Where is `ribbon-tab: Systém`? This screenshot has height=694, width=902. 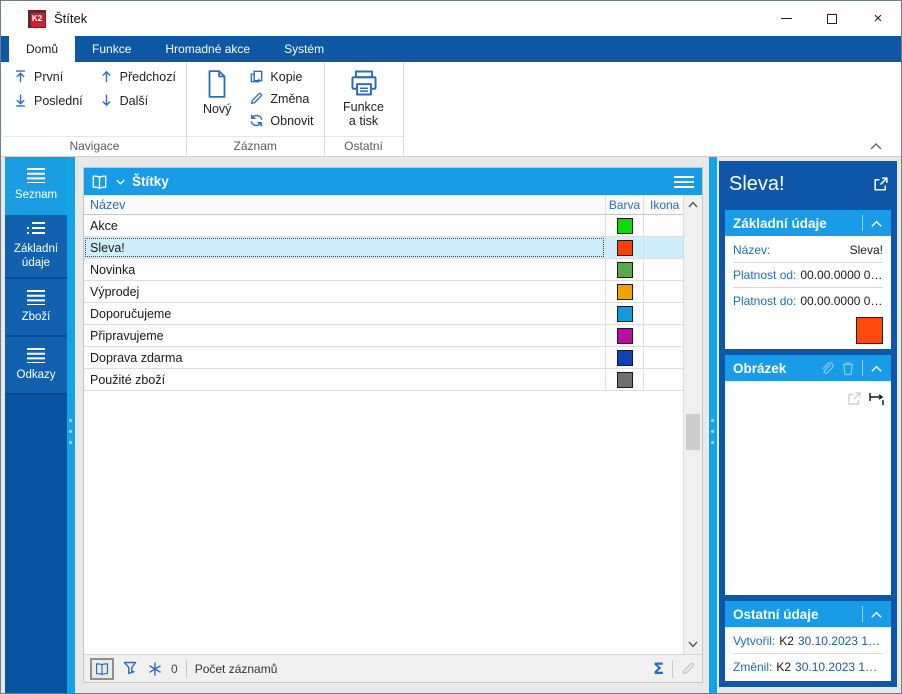
ribbon-tab: Systém is located at coordinates (304, 49).